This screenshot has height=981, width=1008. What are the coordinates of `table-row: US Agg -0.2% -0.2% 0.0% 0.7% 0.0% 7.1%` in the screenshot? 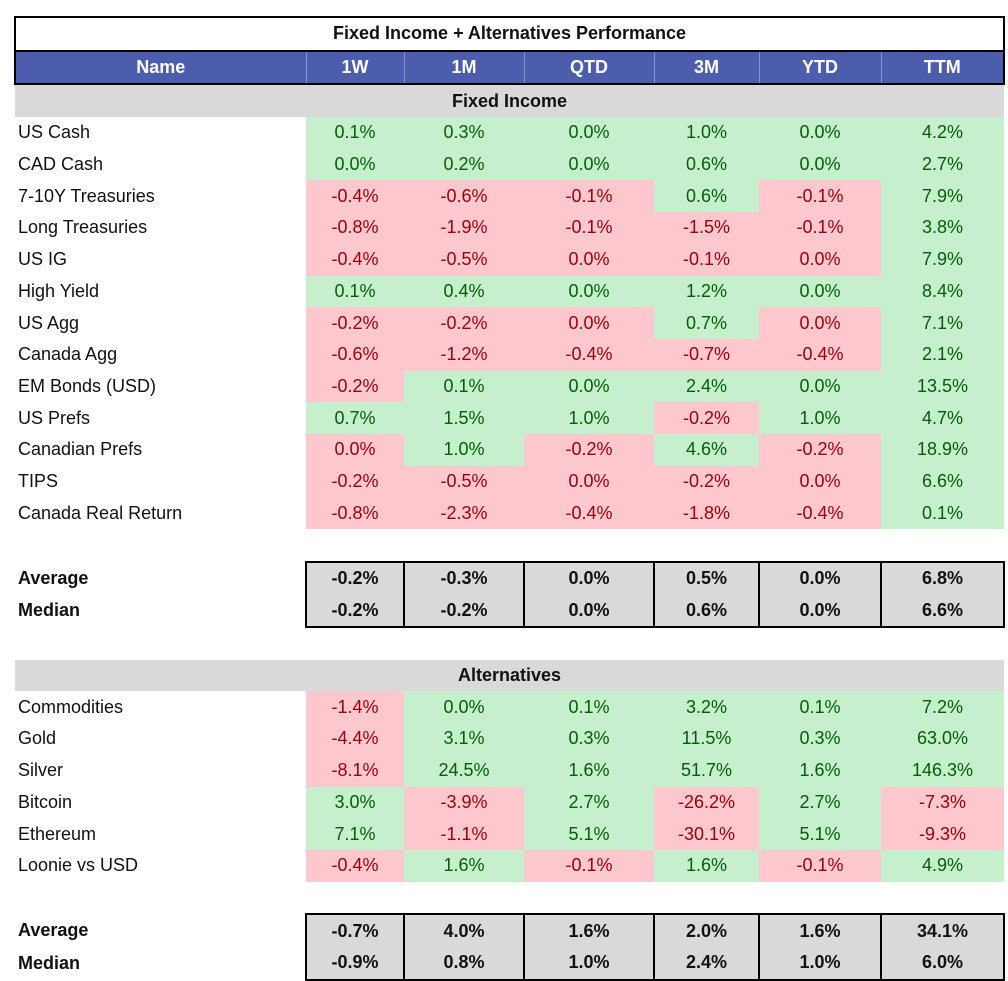 It's located at (510, 323).